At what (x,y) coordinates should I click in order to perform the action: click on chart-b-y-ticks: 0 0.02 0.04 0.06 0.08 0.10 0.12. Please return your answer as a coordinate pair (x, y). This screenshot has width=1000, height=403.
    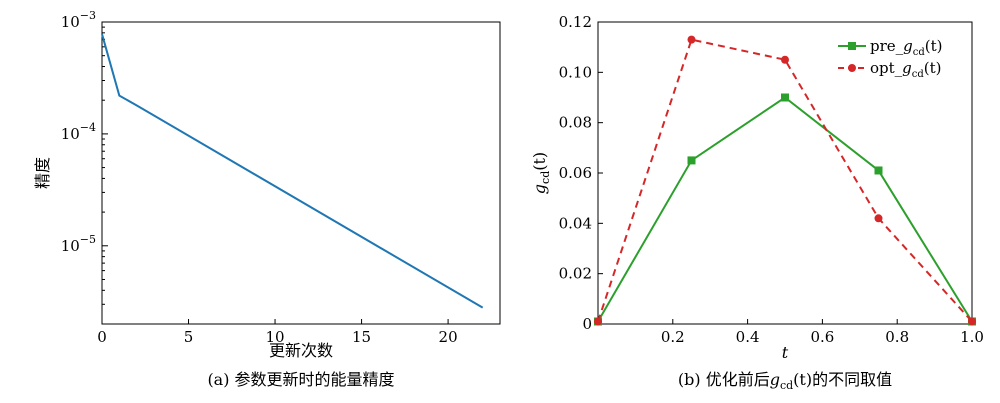
    Looking at the image, I should click on (581, 173).